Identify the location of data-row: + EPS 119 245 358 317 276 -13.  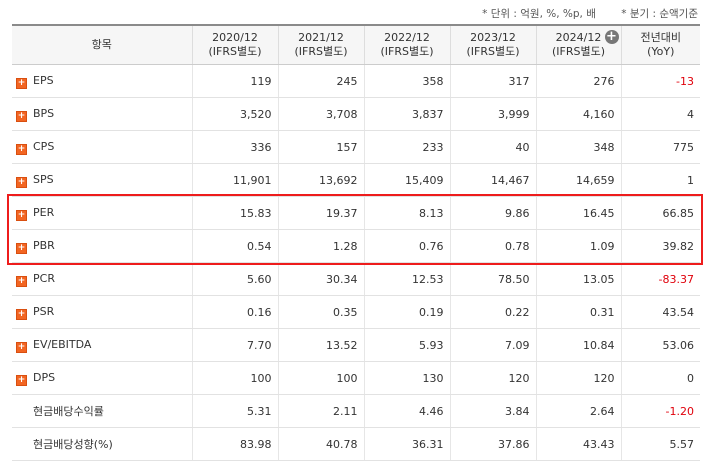
(356, 81).